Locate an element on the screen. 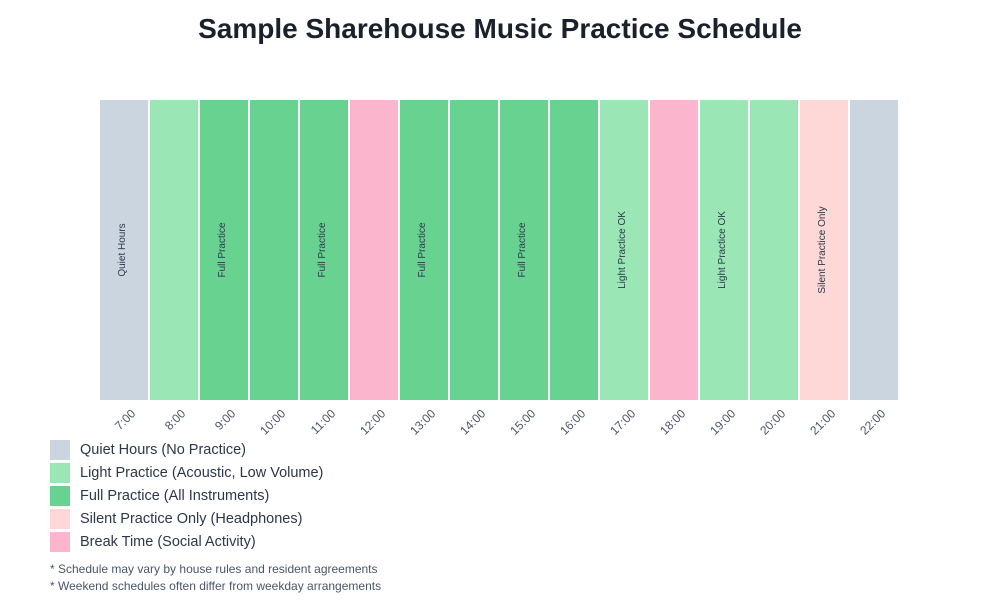  legend-item-light: Light Practice (Acoustic, Low Volume) is located at coordinates (186, 473).